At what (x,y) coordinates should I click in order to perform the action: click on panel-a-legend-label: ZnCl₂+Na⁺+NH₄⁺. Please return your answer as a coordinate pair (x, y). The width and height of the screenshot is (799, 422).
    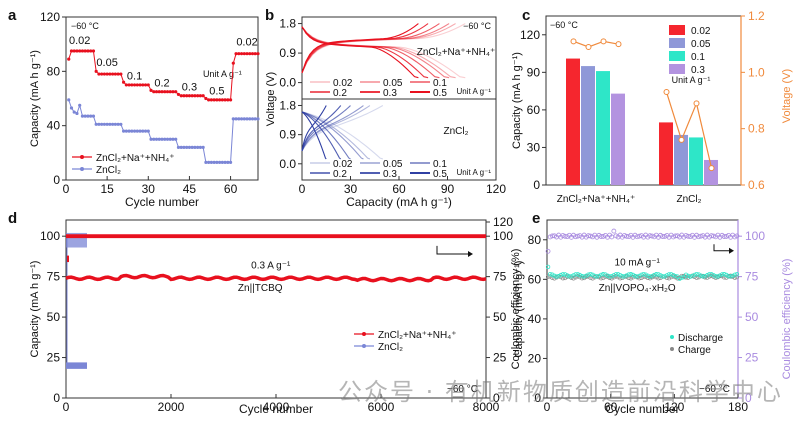
    Looking at the image, I should click on (135, 158).